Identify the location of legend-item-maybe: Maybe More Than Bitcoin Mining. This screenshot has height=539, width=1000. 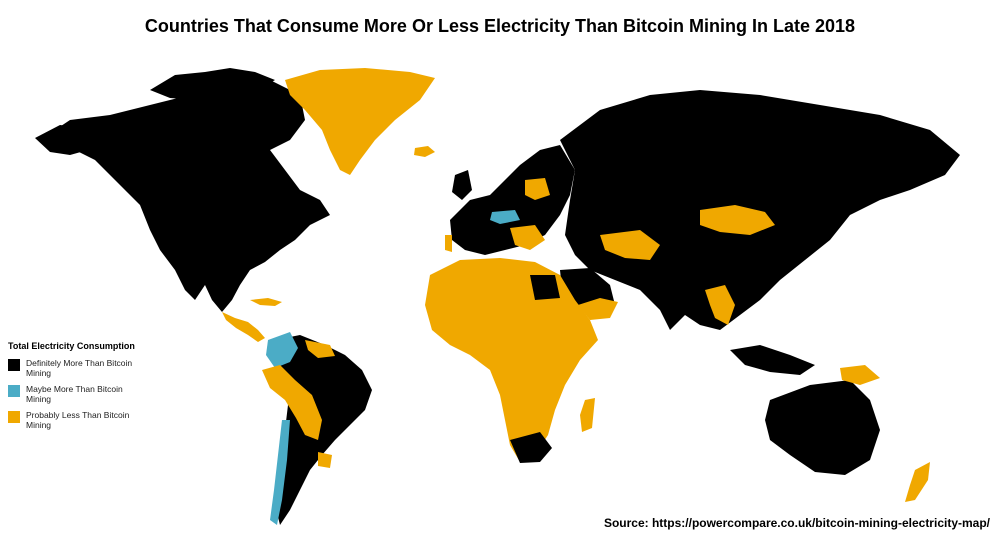
(88, 394).